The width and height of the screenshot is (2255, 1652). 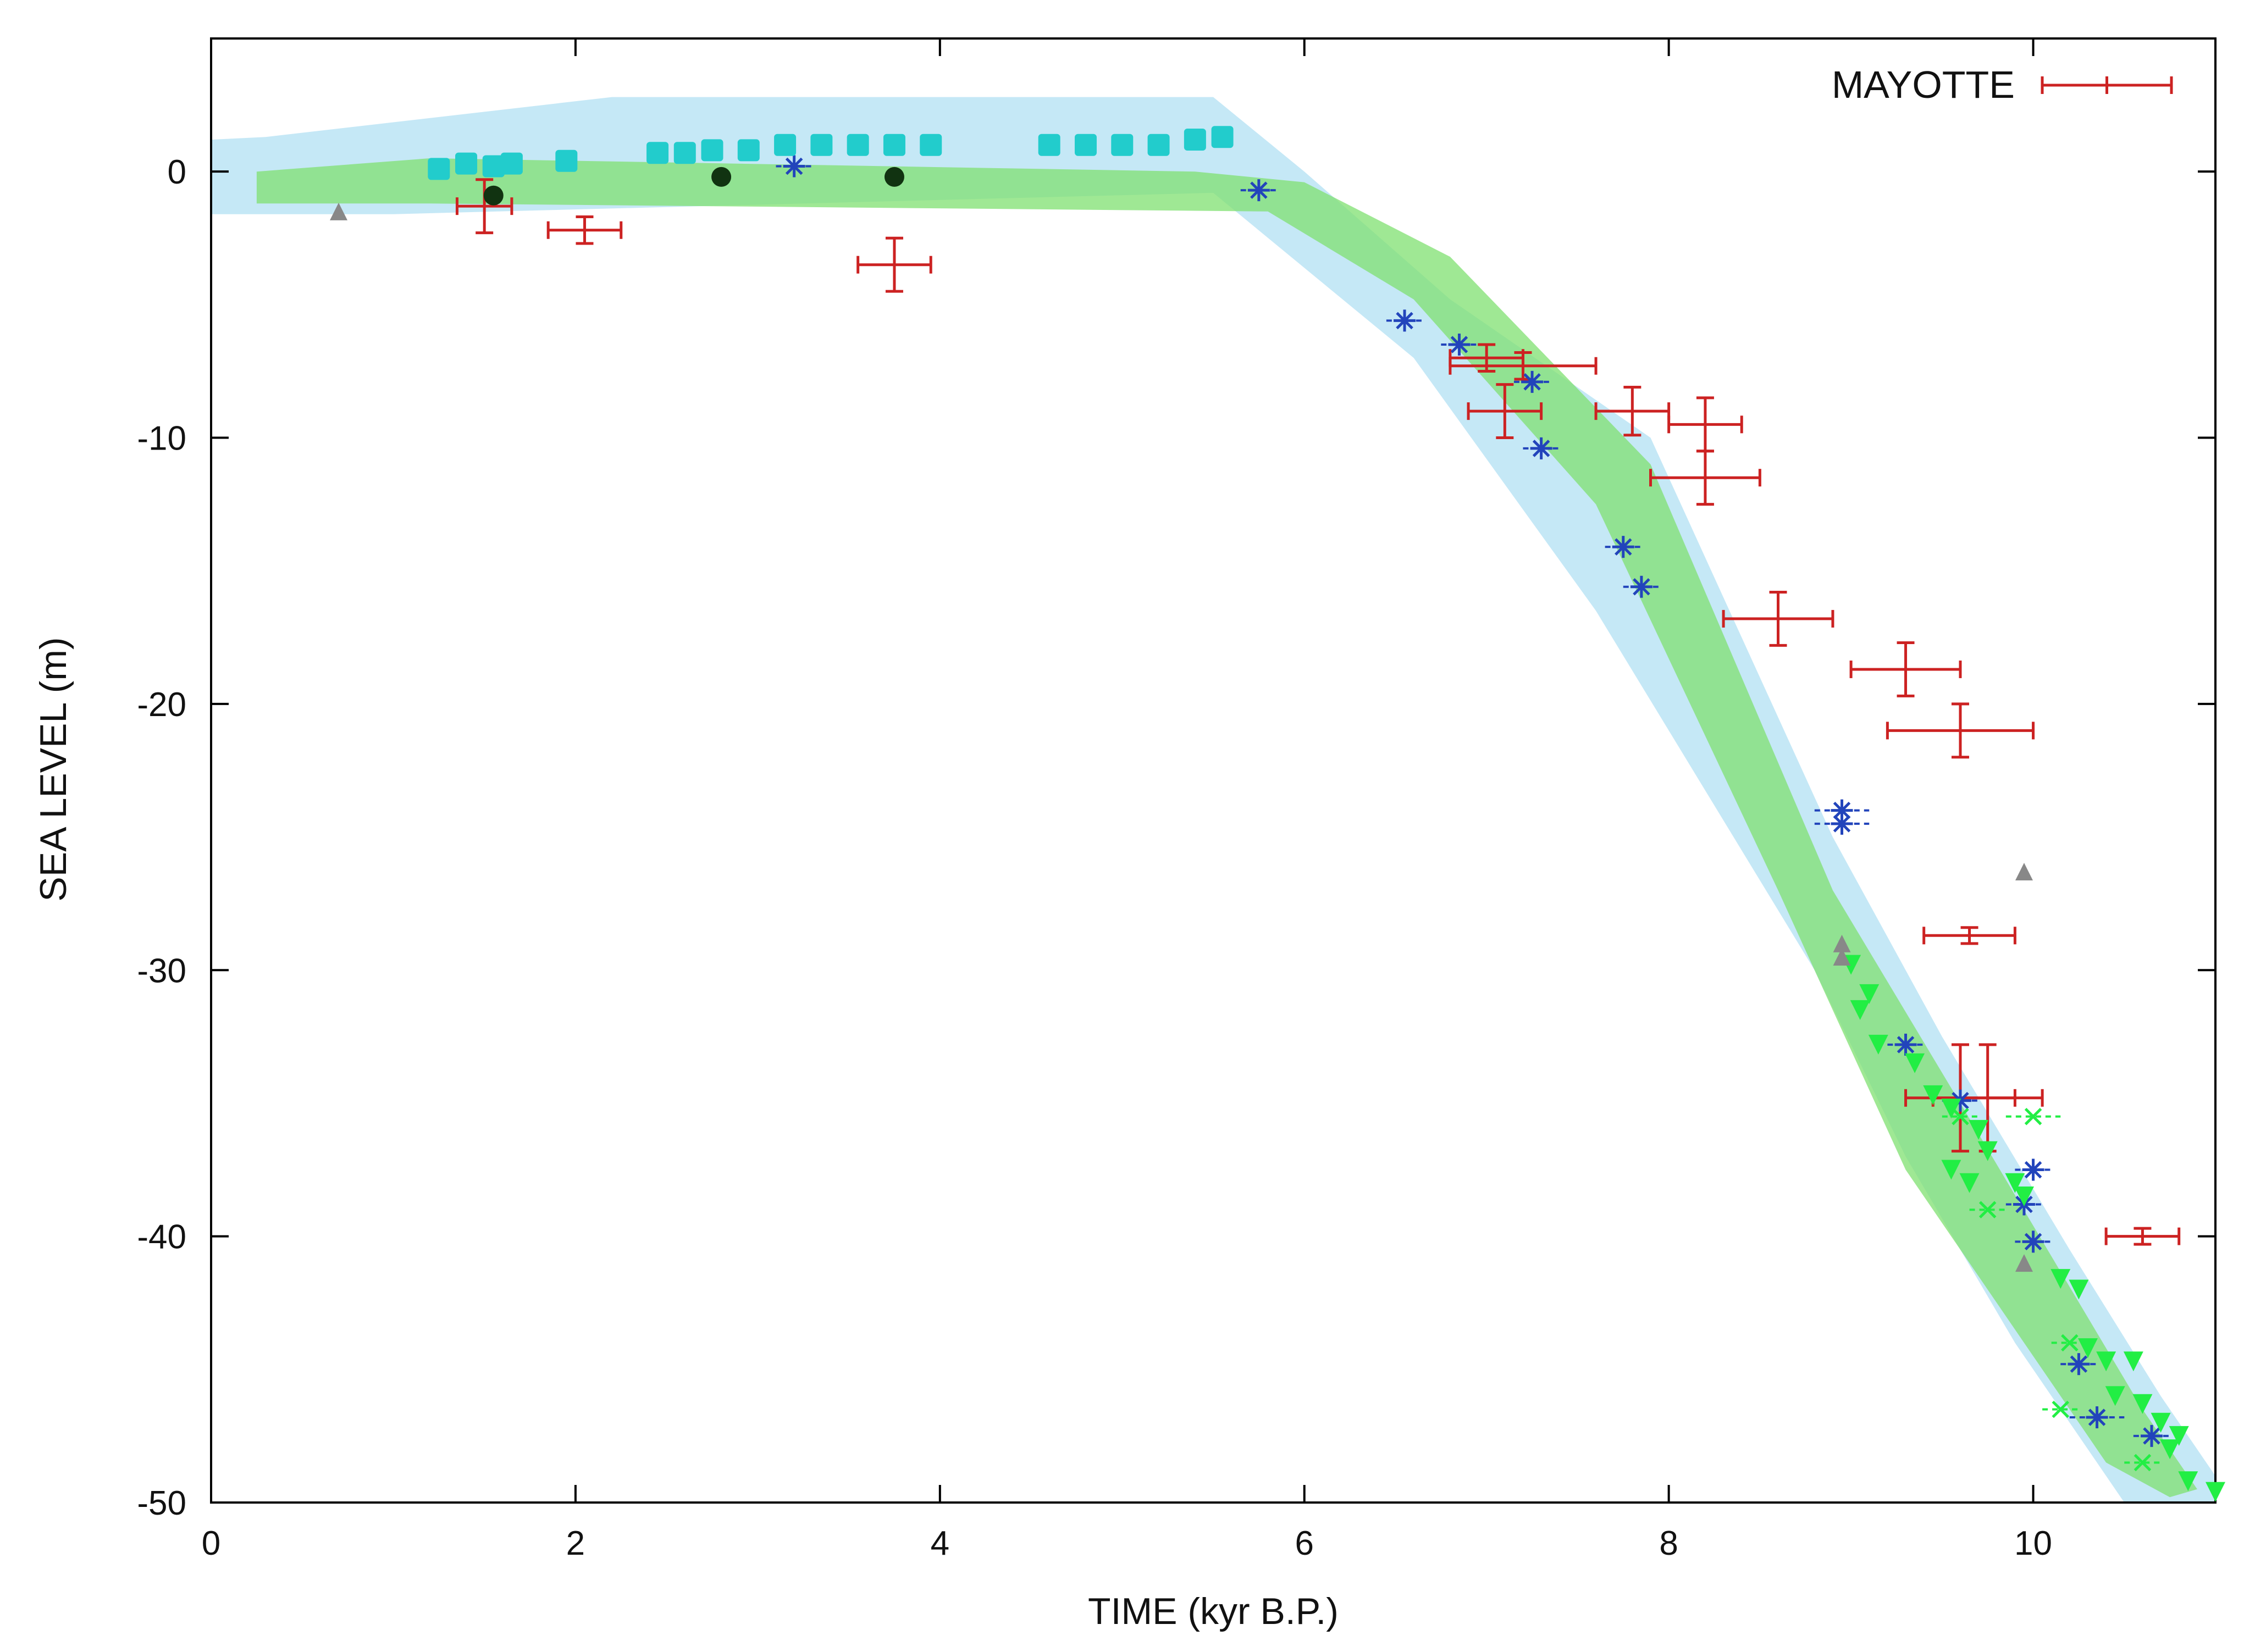 I want to click on series-cyan-squares, so click(x=831, y=153).